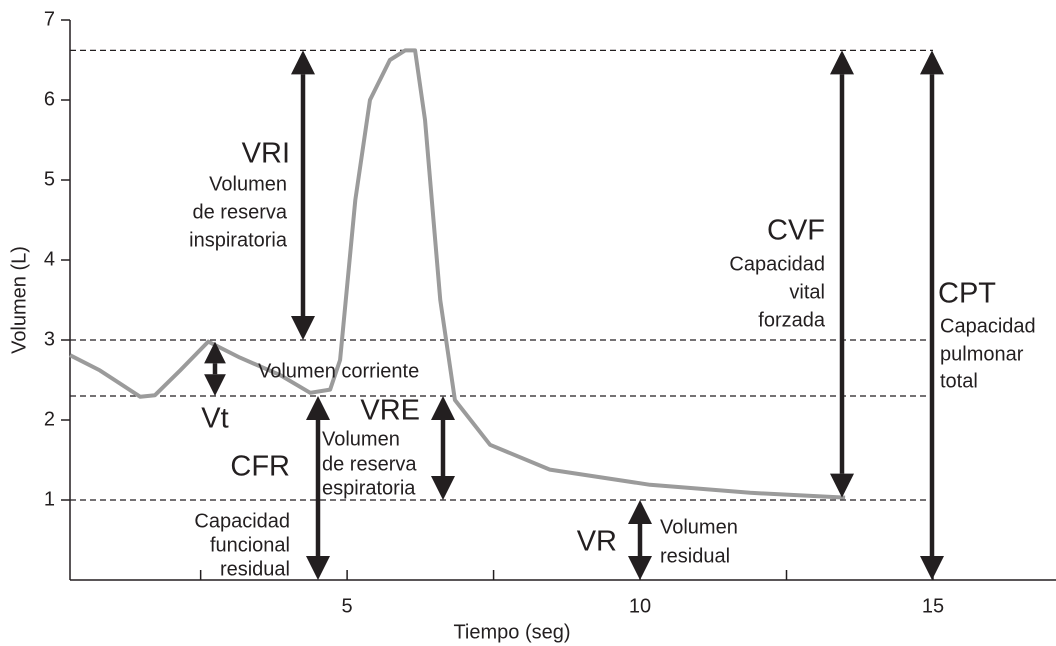 The height and width of the screenshot is (646, 1056). I want to click on y-tick-label: 6, so click(49, 99).